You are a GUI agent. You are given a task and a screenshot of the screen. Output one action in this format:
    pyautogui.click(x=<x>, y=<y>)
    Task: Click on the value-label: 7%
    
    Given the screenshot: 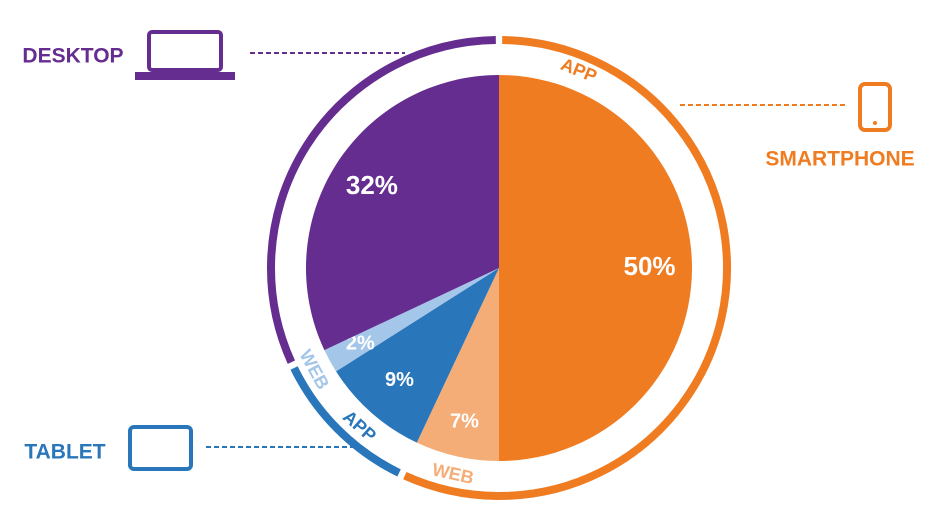 What is the action you would take?
    pyautogui.click(x=464, y=422)
    